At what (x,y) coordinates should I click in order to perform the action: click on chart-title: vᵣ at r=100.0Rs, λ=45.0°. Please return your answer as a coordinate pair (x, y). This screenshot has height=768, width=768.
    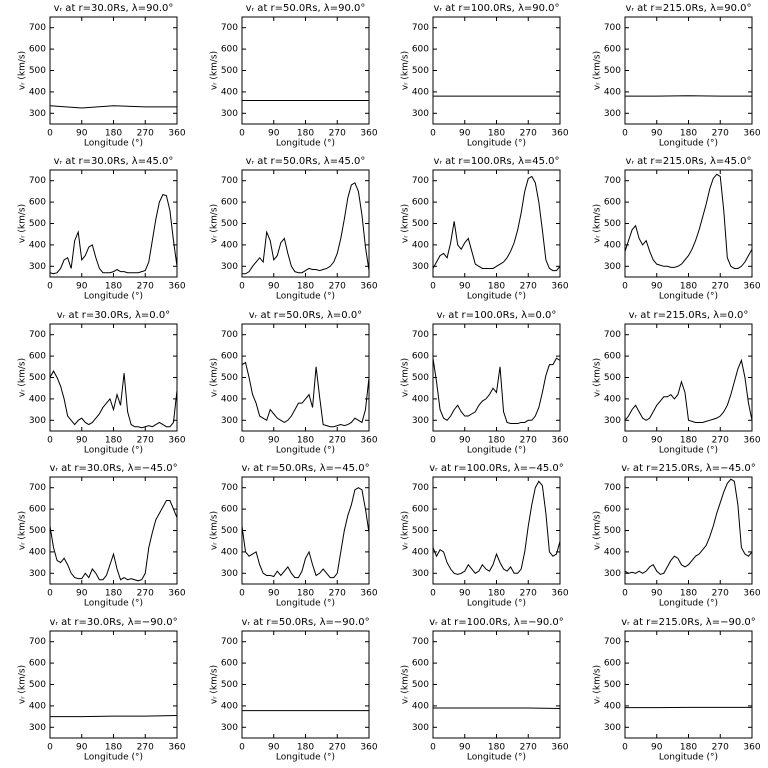
    Looking at the image, I should click on (496, 161).